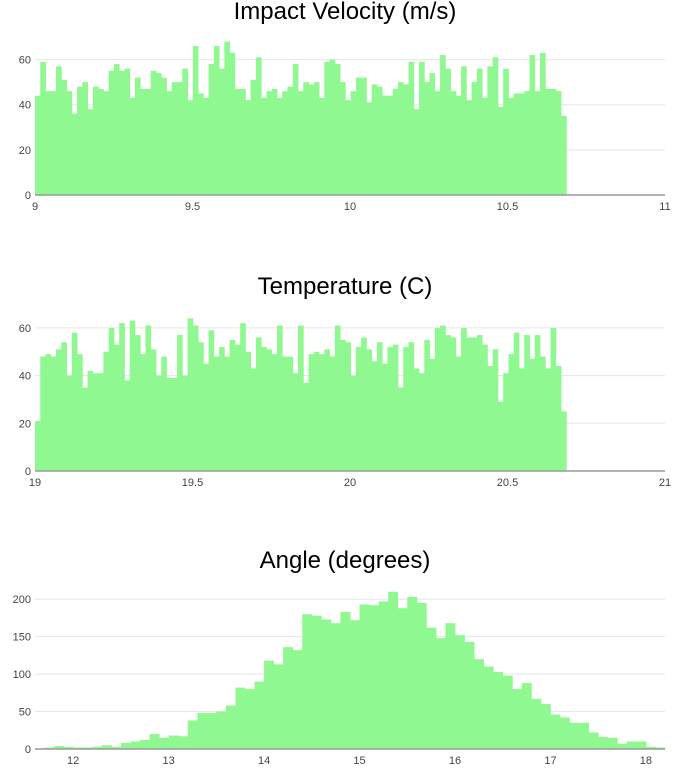  I want to click on x-tick-label: 11, so click(664, 207).